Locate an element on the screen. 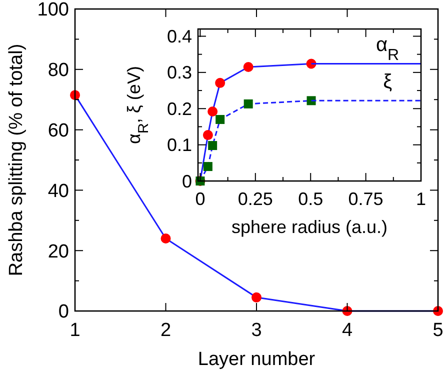 The height and width of the screenshot is (381, 445). text: α$_{R}$ is located at coordinates (388, 49).